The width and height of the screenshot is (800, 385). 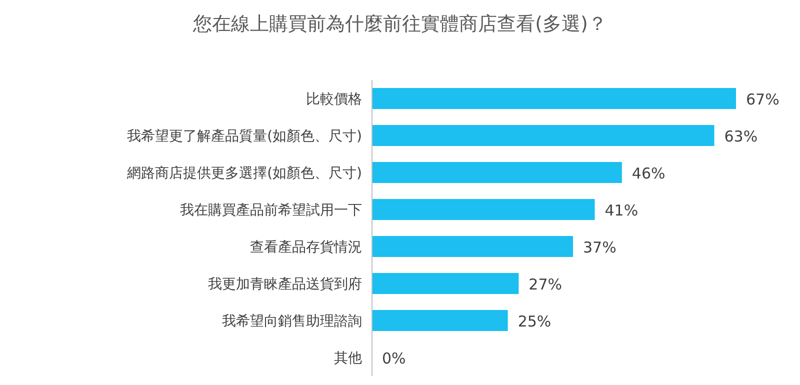 I want to click on y-tick-label: 其他, so click(x=348, y=358).